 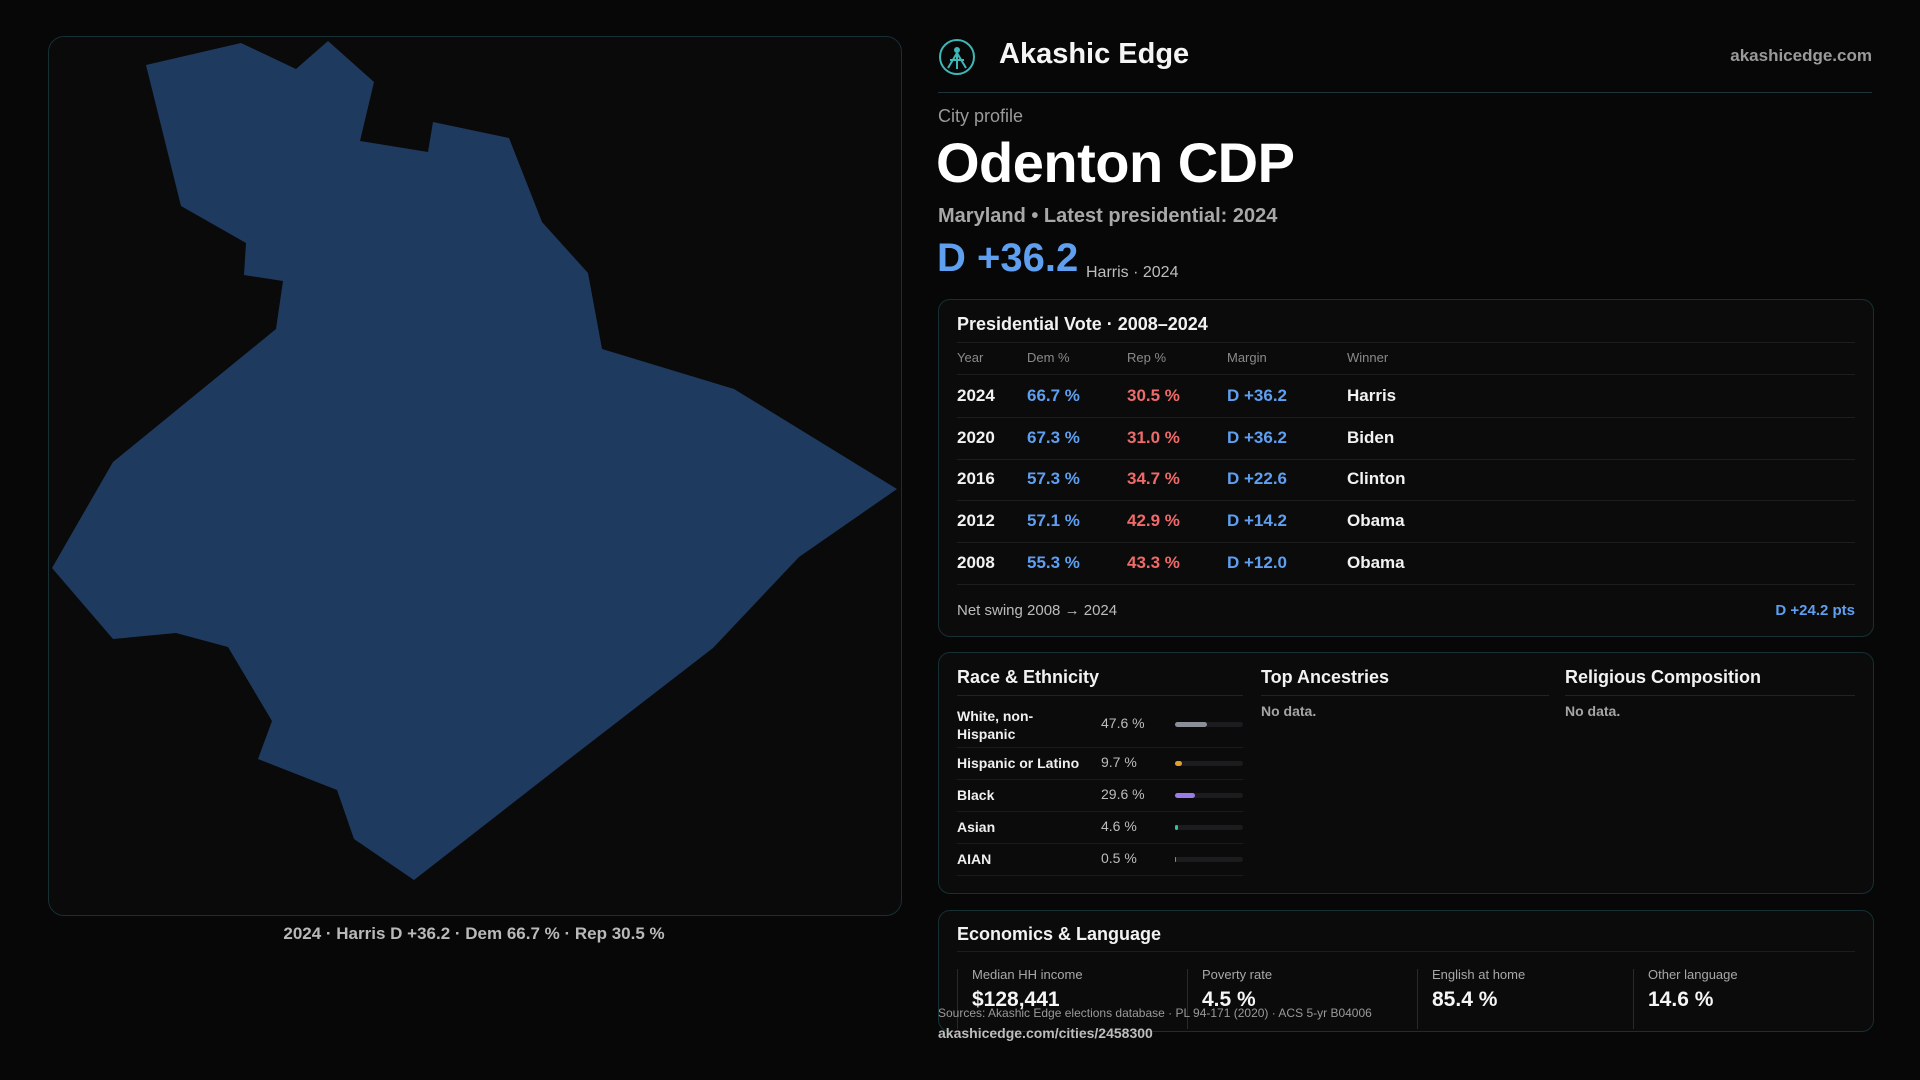 What do you see at coordinates (1119, 826) in the screenshot?
I see `race-pct: 4.6 %` at bounding box center [1119, 826].